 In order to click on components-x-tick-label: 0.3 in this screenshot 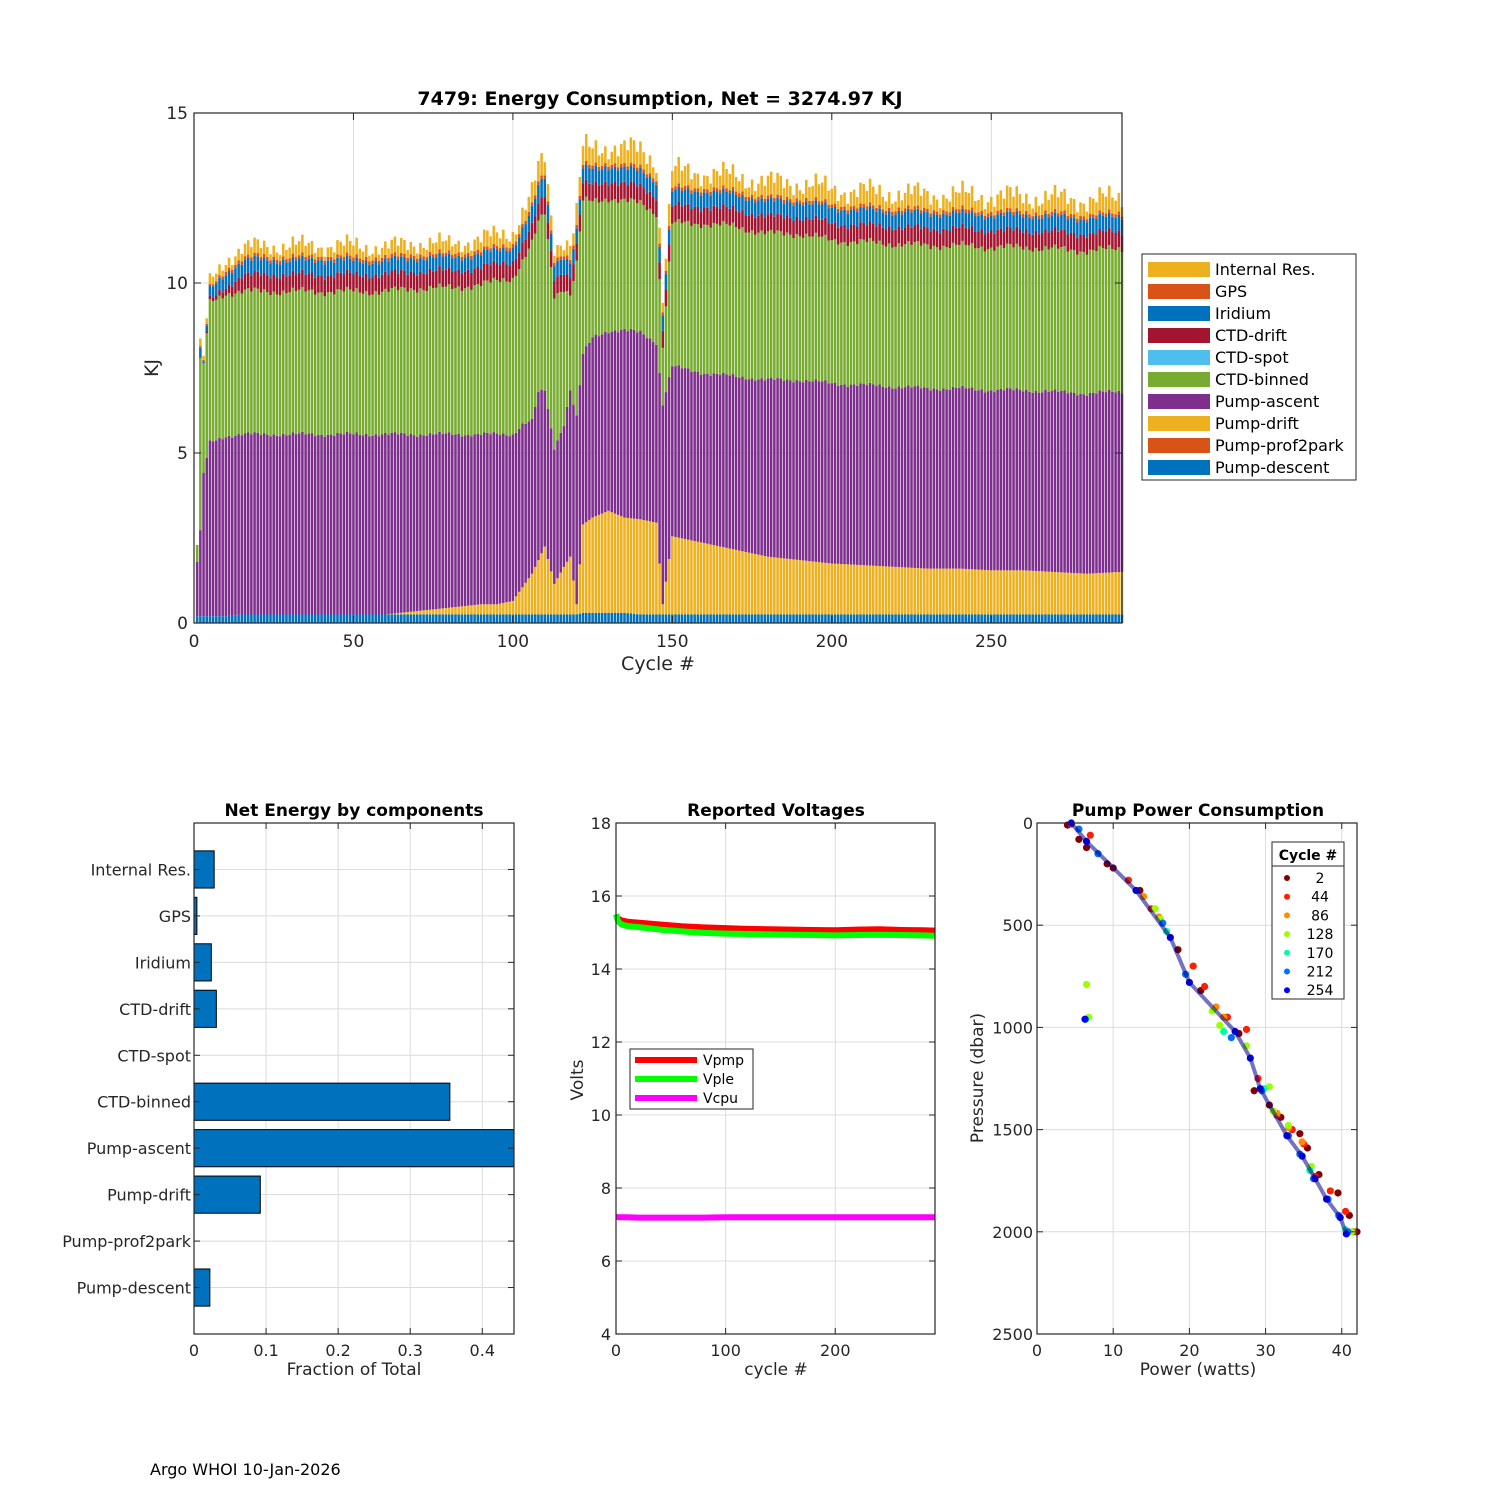, I will do `click(409, 1350)`.